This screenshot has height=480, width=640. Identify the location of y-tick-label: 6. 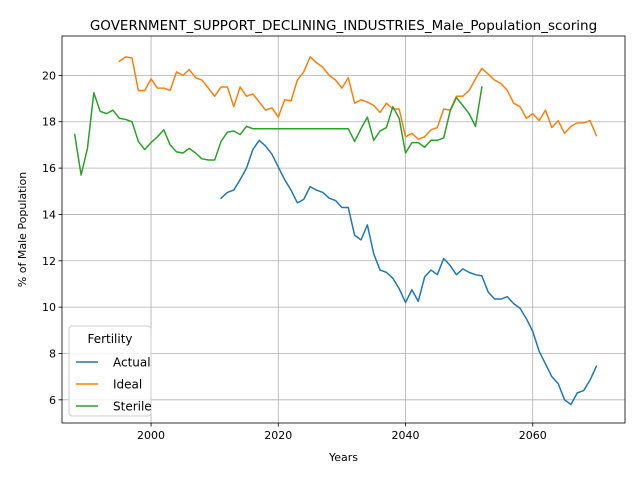
(52, 400).